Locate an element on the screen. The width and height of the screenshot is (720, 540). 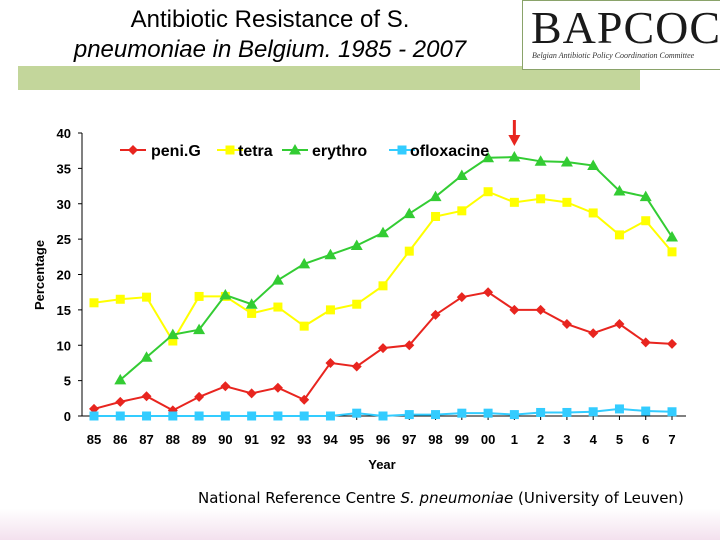
x-tick-label: 95 is located at coordinates (356, 439).